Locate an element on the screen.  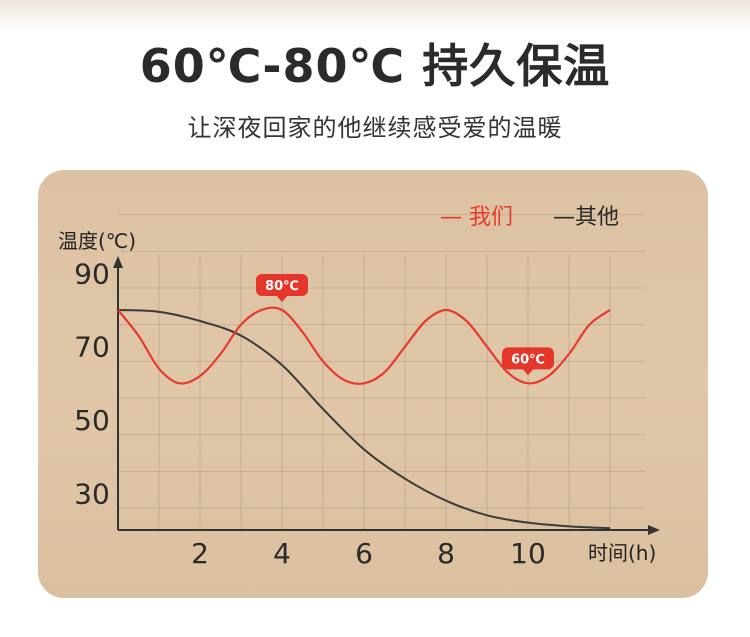
x-axis-arrow is located at coordinates (654, 530).